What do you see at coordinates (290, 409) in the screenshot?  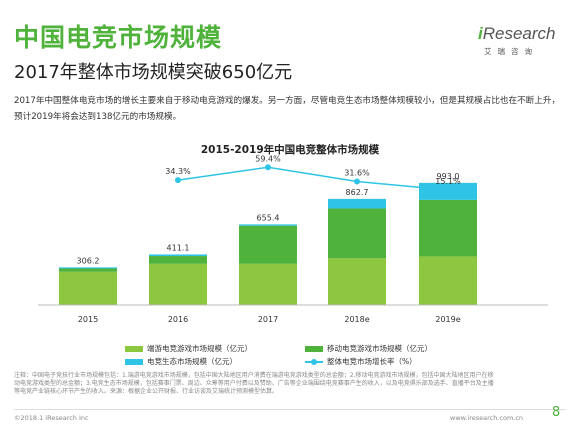 I see `footer-divider` at bounding box center [290, 409].